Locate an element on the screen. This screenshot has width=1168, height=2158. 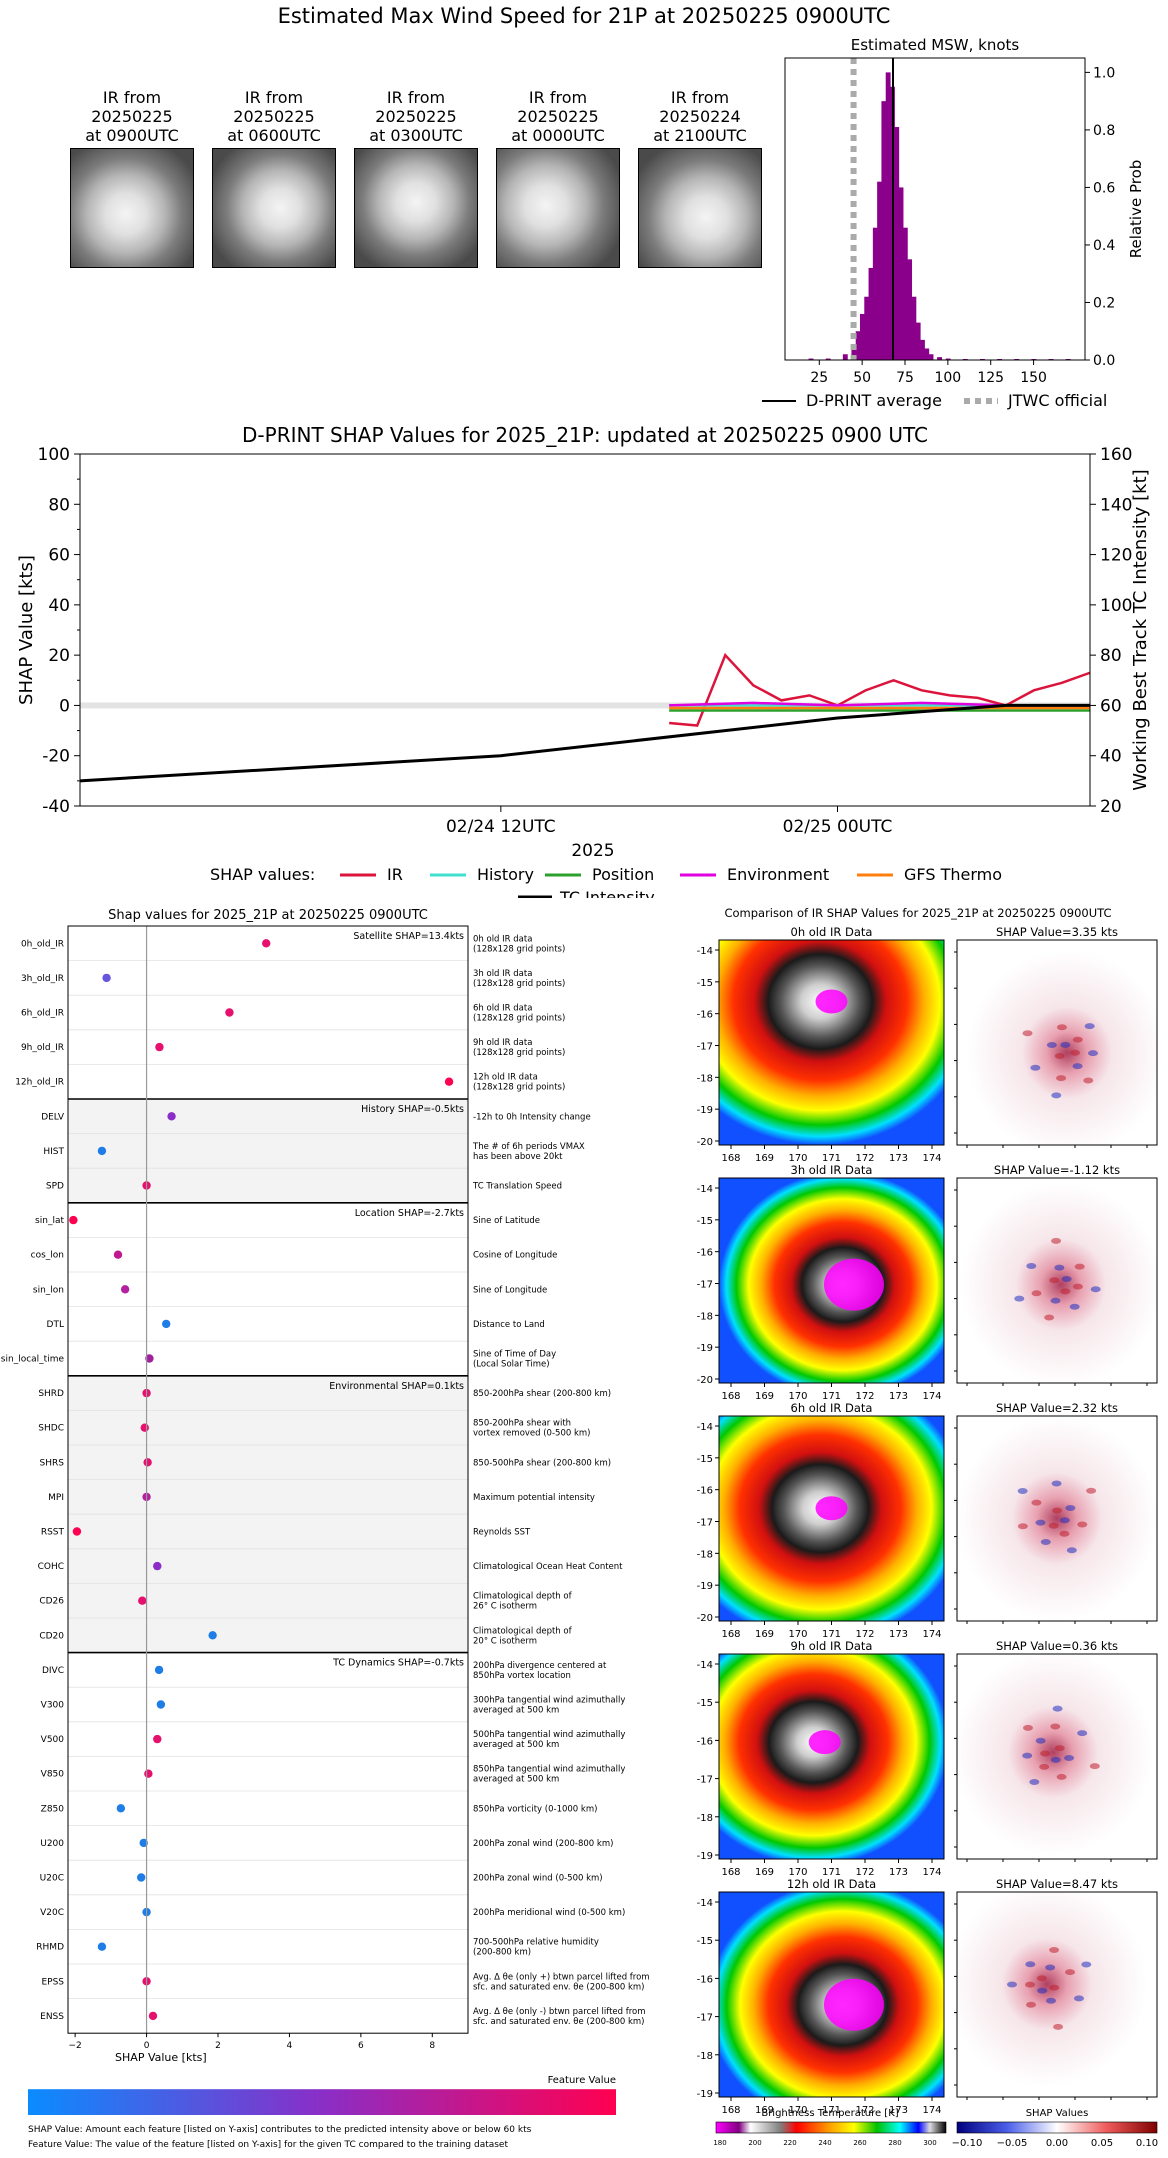
shap-dot-v300 is located at coordinates (161, 1704).